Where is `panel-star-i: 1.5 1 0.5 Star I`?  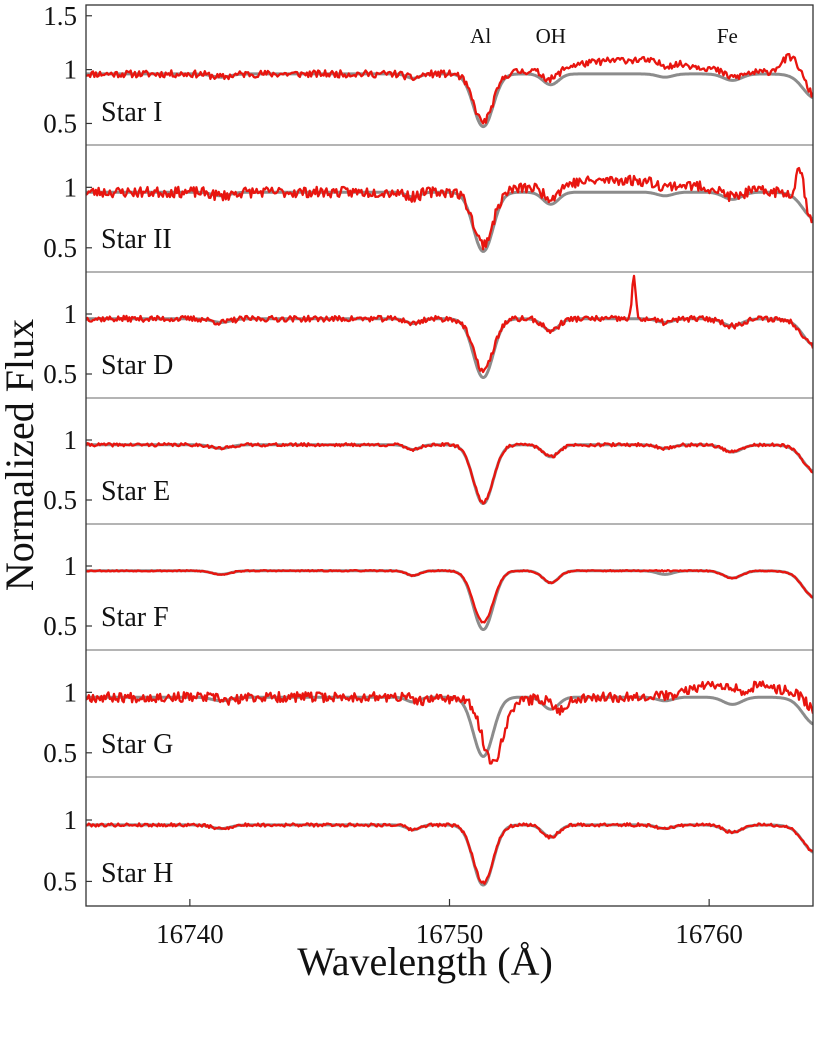
panel-star-i: 1.5 1 0.5 Star I is located at coordinates (428, 69).